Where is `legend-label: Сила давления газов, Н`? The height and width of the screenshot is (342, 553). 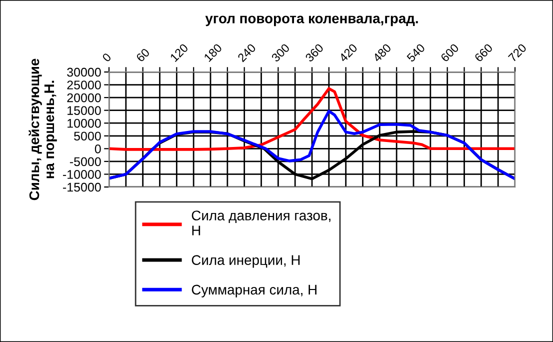 legend-label: Сила давления газов, Н is located at coordinates (261, 223).